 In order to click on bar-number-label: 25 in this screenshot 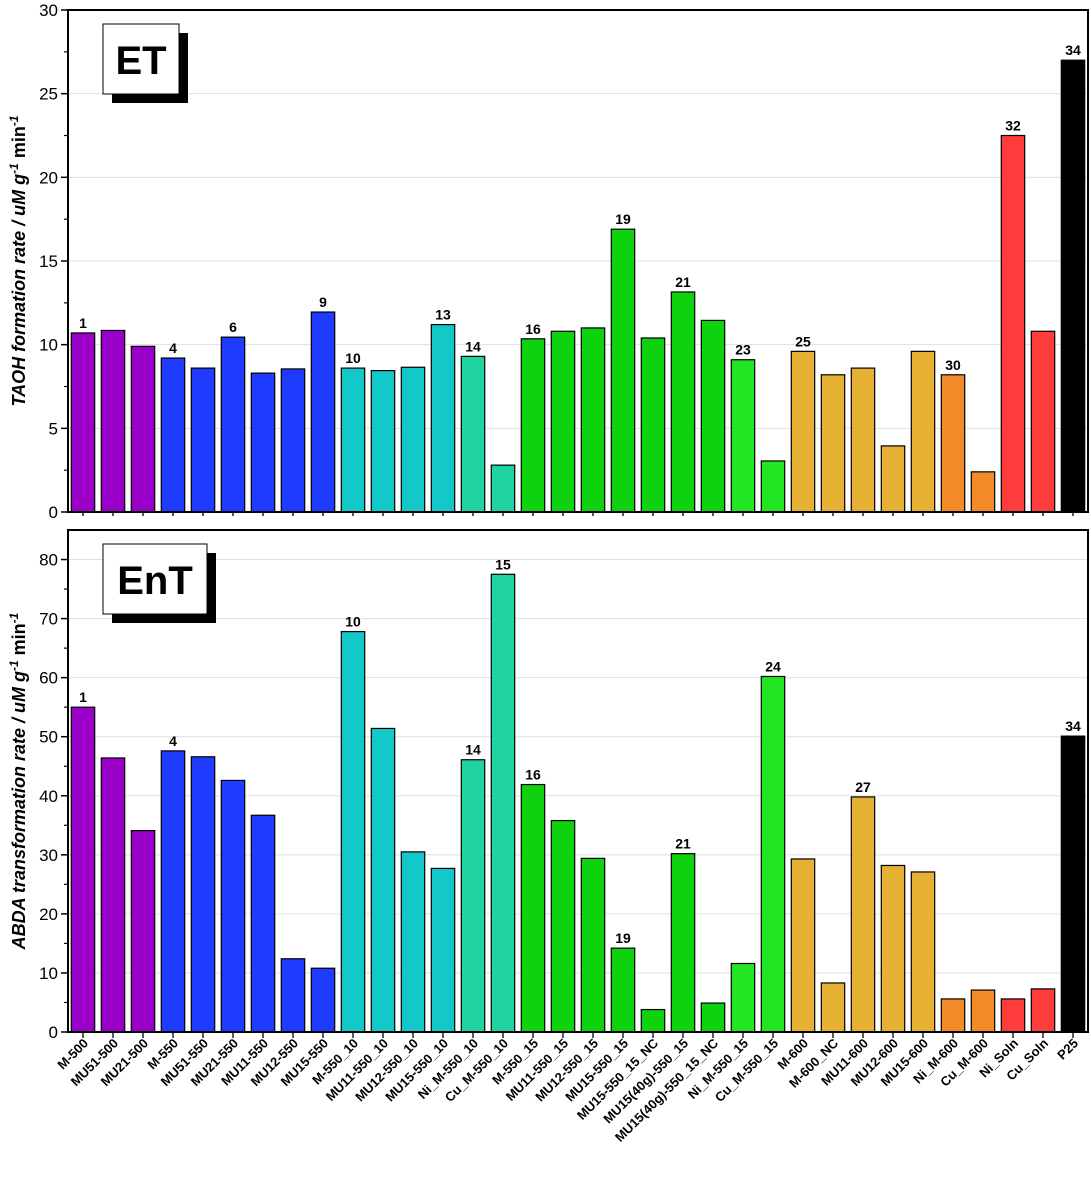, I will do `click(803, 341)`.